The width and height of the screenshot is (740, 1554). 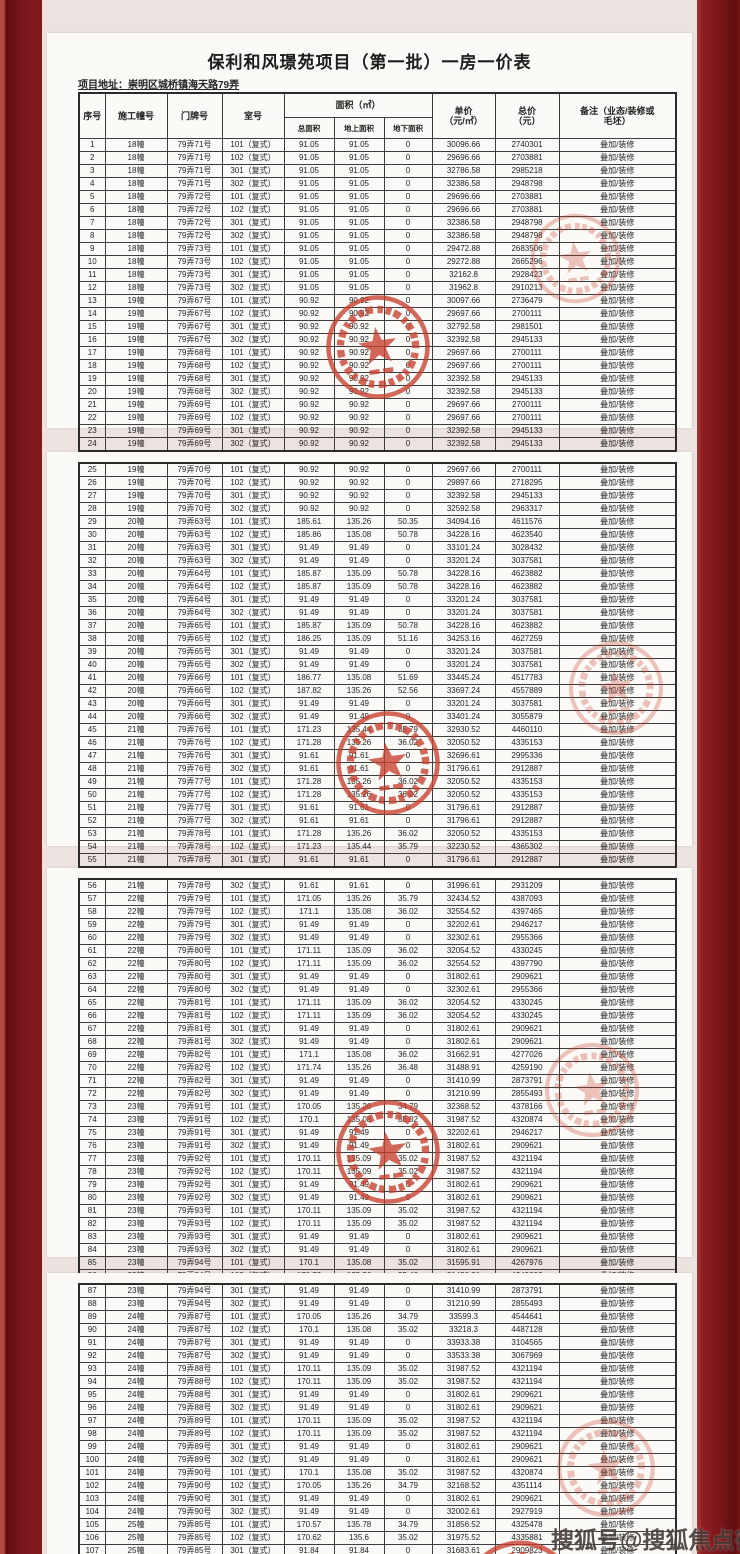 What do you see at coordinates (92, 1198) in the screenshot?
I see `cell-seq: 80` at bounding box center [92, 1198].